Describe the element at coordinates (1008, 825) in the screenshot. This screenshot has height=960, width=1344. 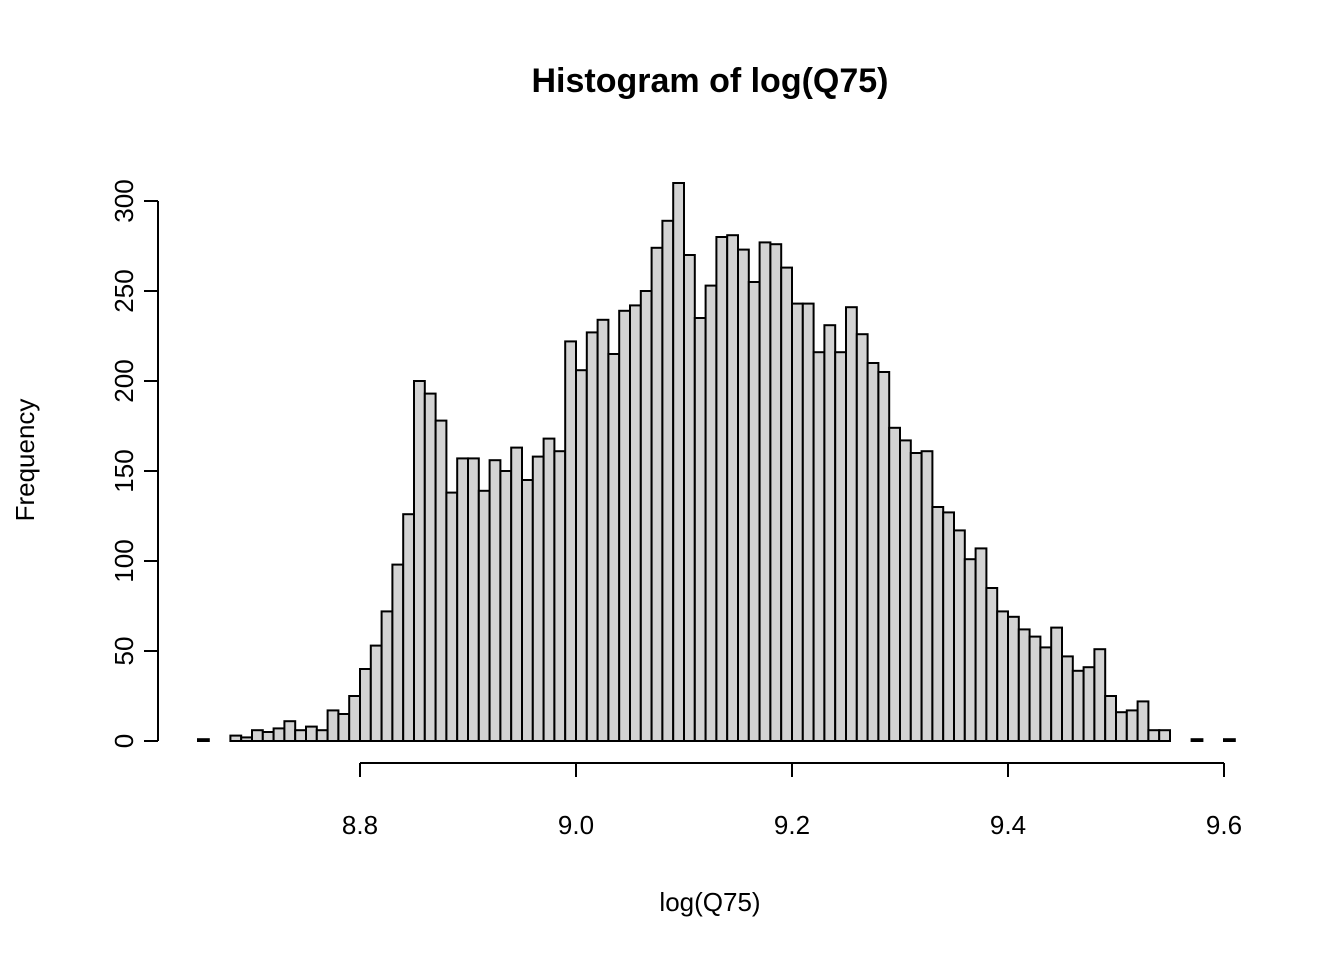
I see `x-tick-label: 9.4` at that location.